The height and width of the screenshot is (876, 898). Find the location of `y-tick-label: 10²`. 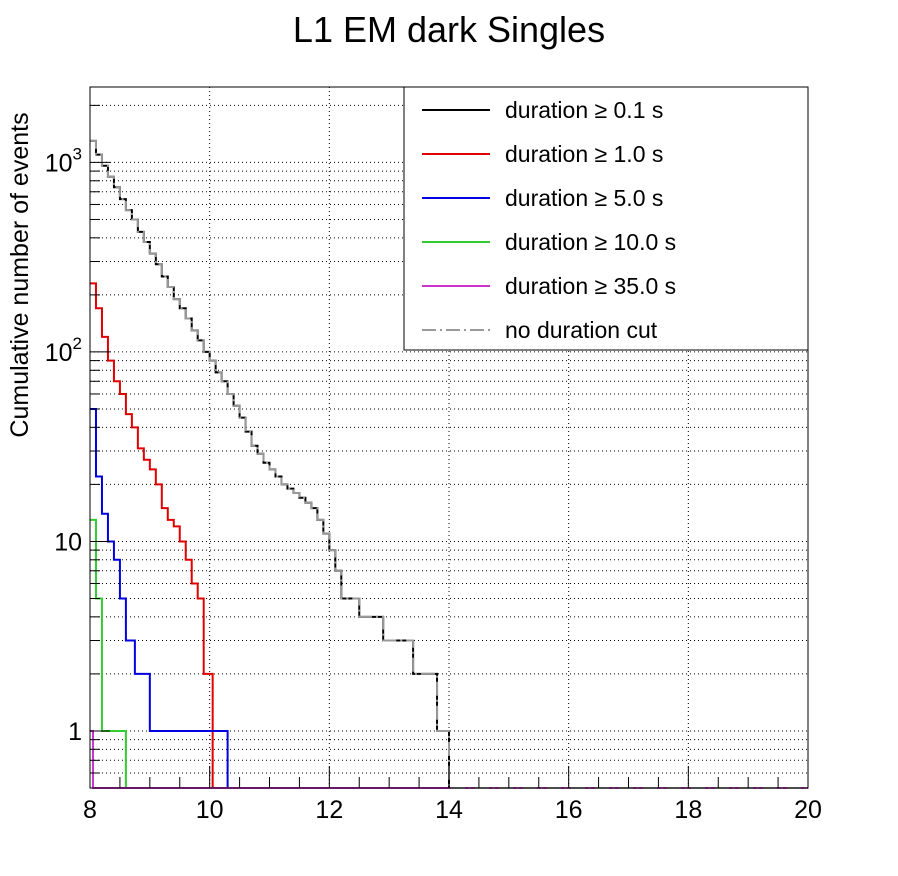

y-tick-label: 10² is located at coordinates (63, 350).